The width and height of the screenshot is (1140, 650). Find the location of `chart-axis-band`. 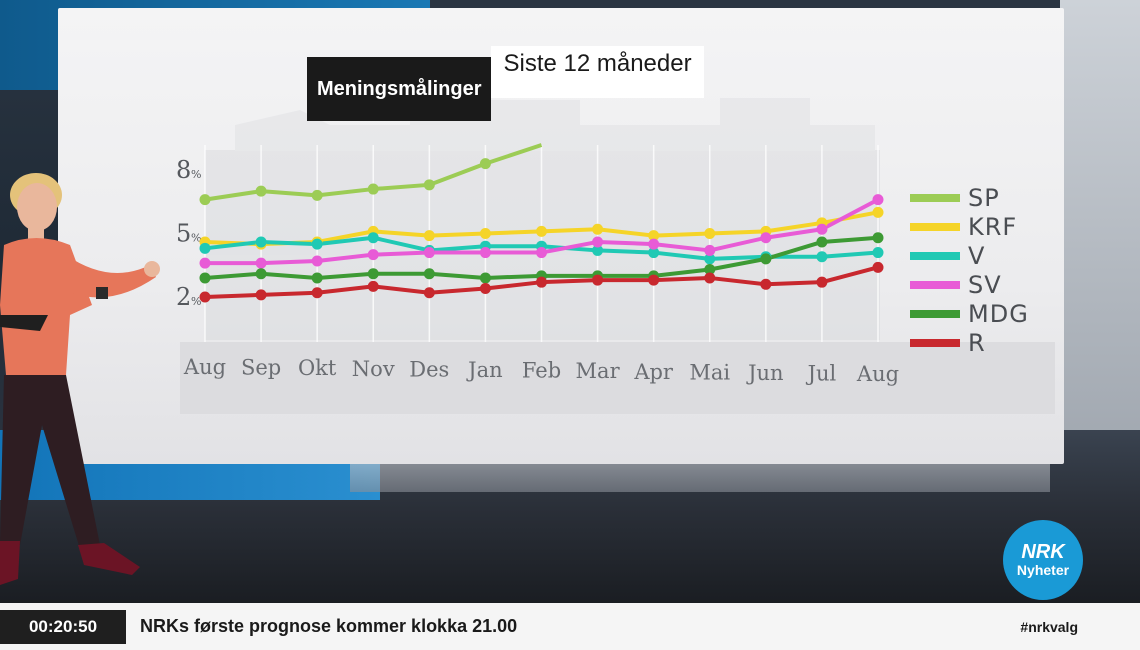

chart-axis-band is located at coordinates (617, 378).